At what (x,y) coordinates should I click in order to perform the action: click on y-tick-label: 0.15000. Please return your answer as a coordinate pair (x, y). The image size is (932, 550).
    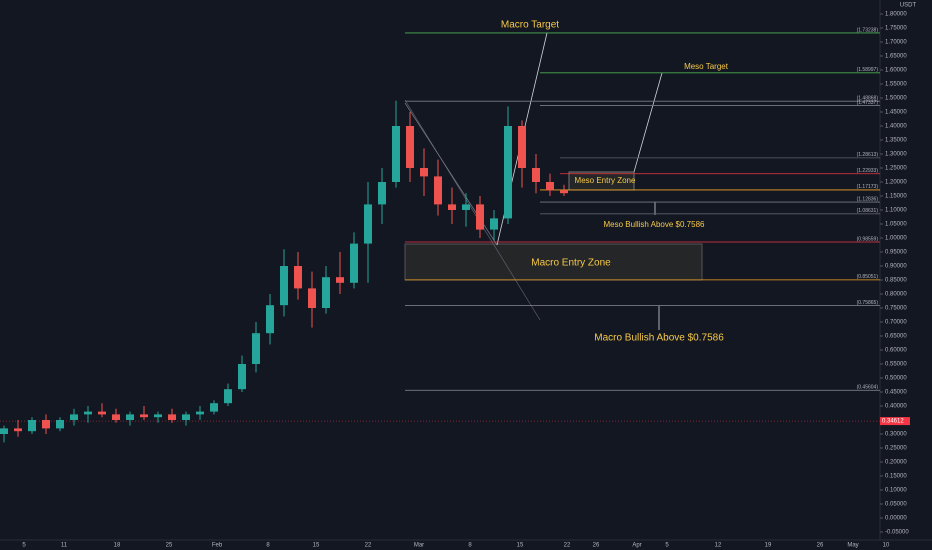
    Looking at the image, I should click on (896, 477).